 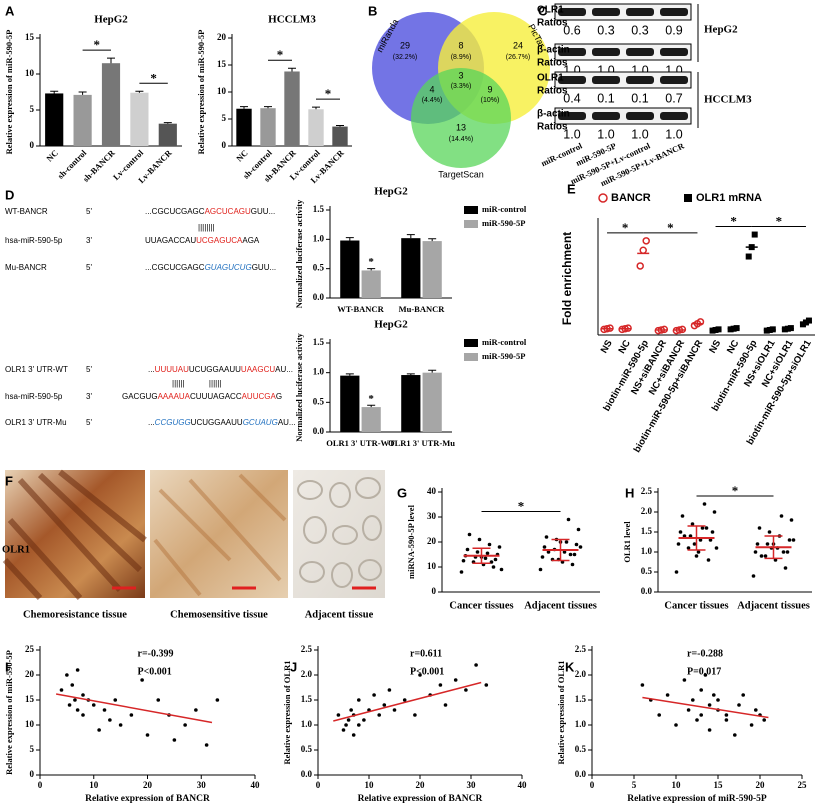 What do you see at coordinates (318, 785) in the screenshot?
I see `x-tick-label: 0` at bounding box center [318, 785].